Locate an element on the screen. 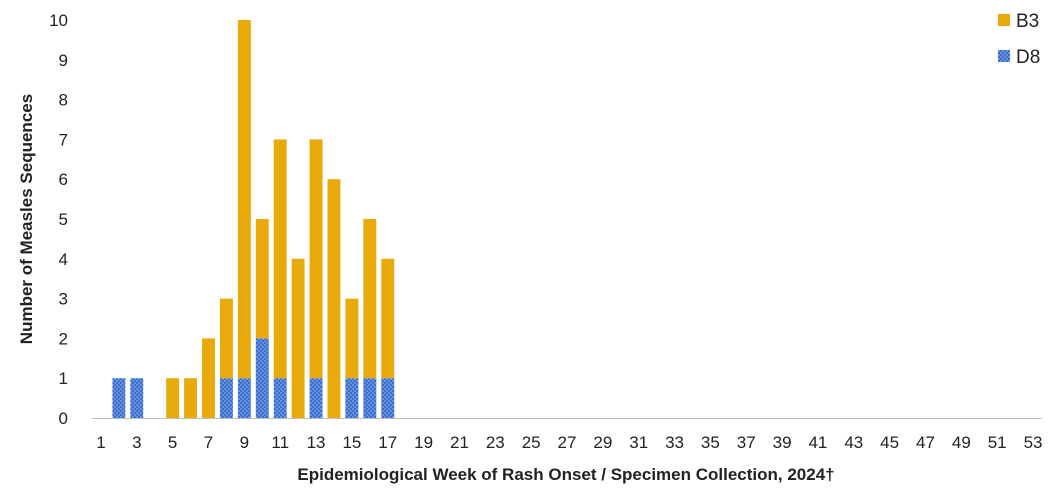 This screenshot has height=504, width=1056. x-tick-label: 9 is located at coordinates (244, 442).